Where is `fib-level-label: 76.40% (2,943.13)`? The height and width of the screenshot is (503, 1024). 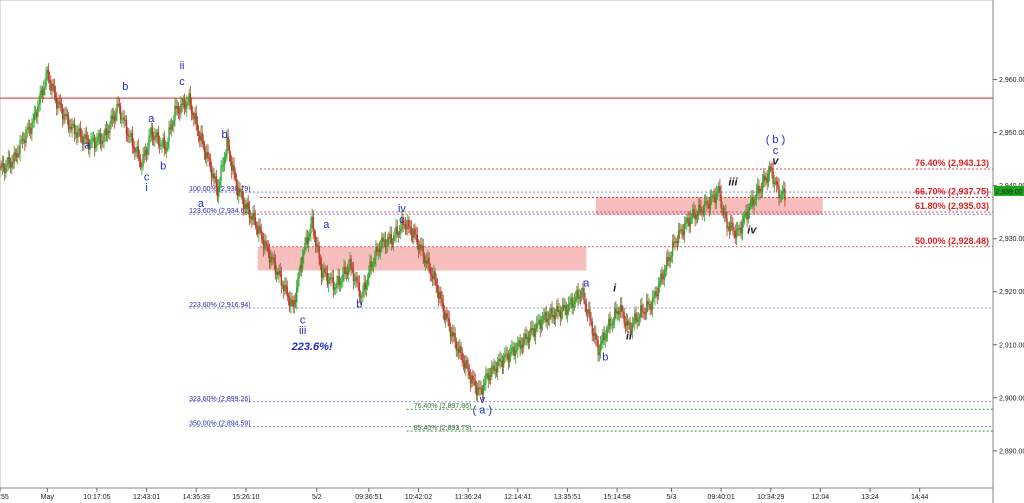 fib-level-label: 76.40% (2,943.13) is located at coordinates (952, 163).